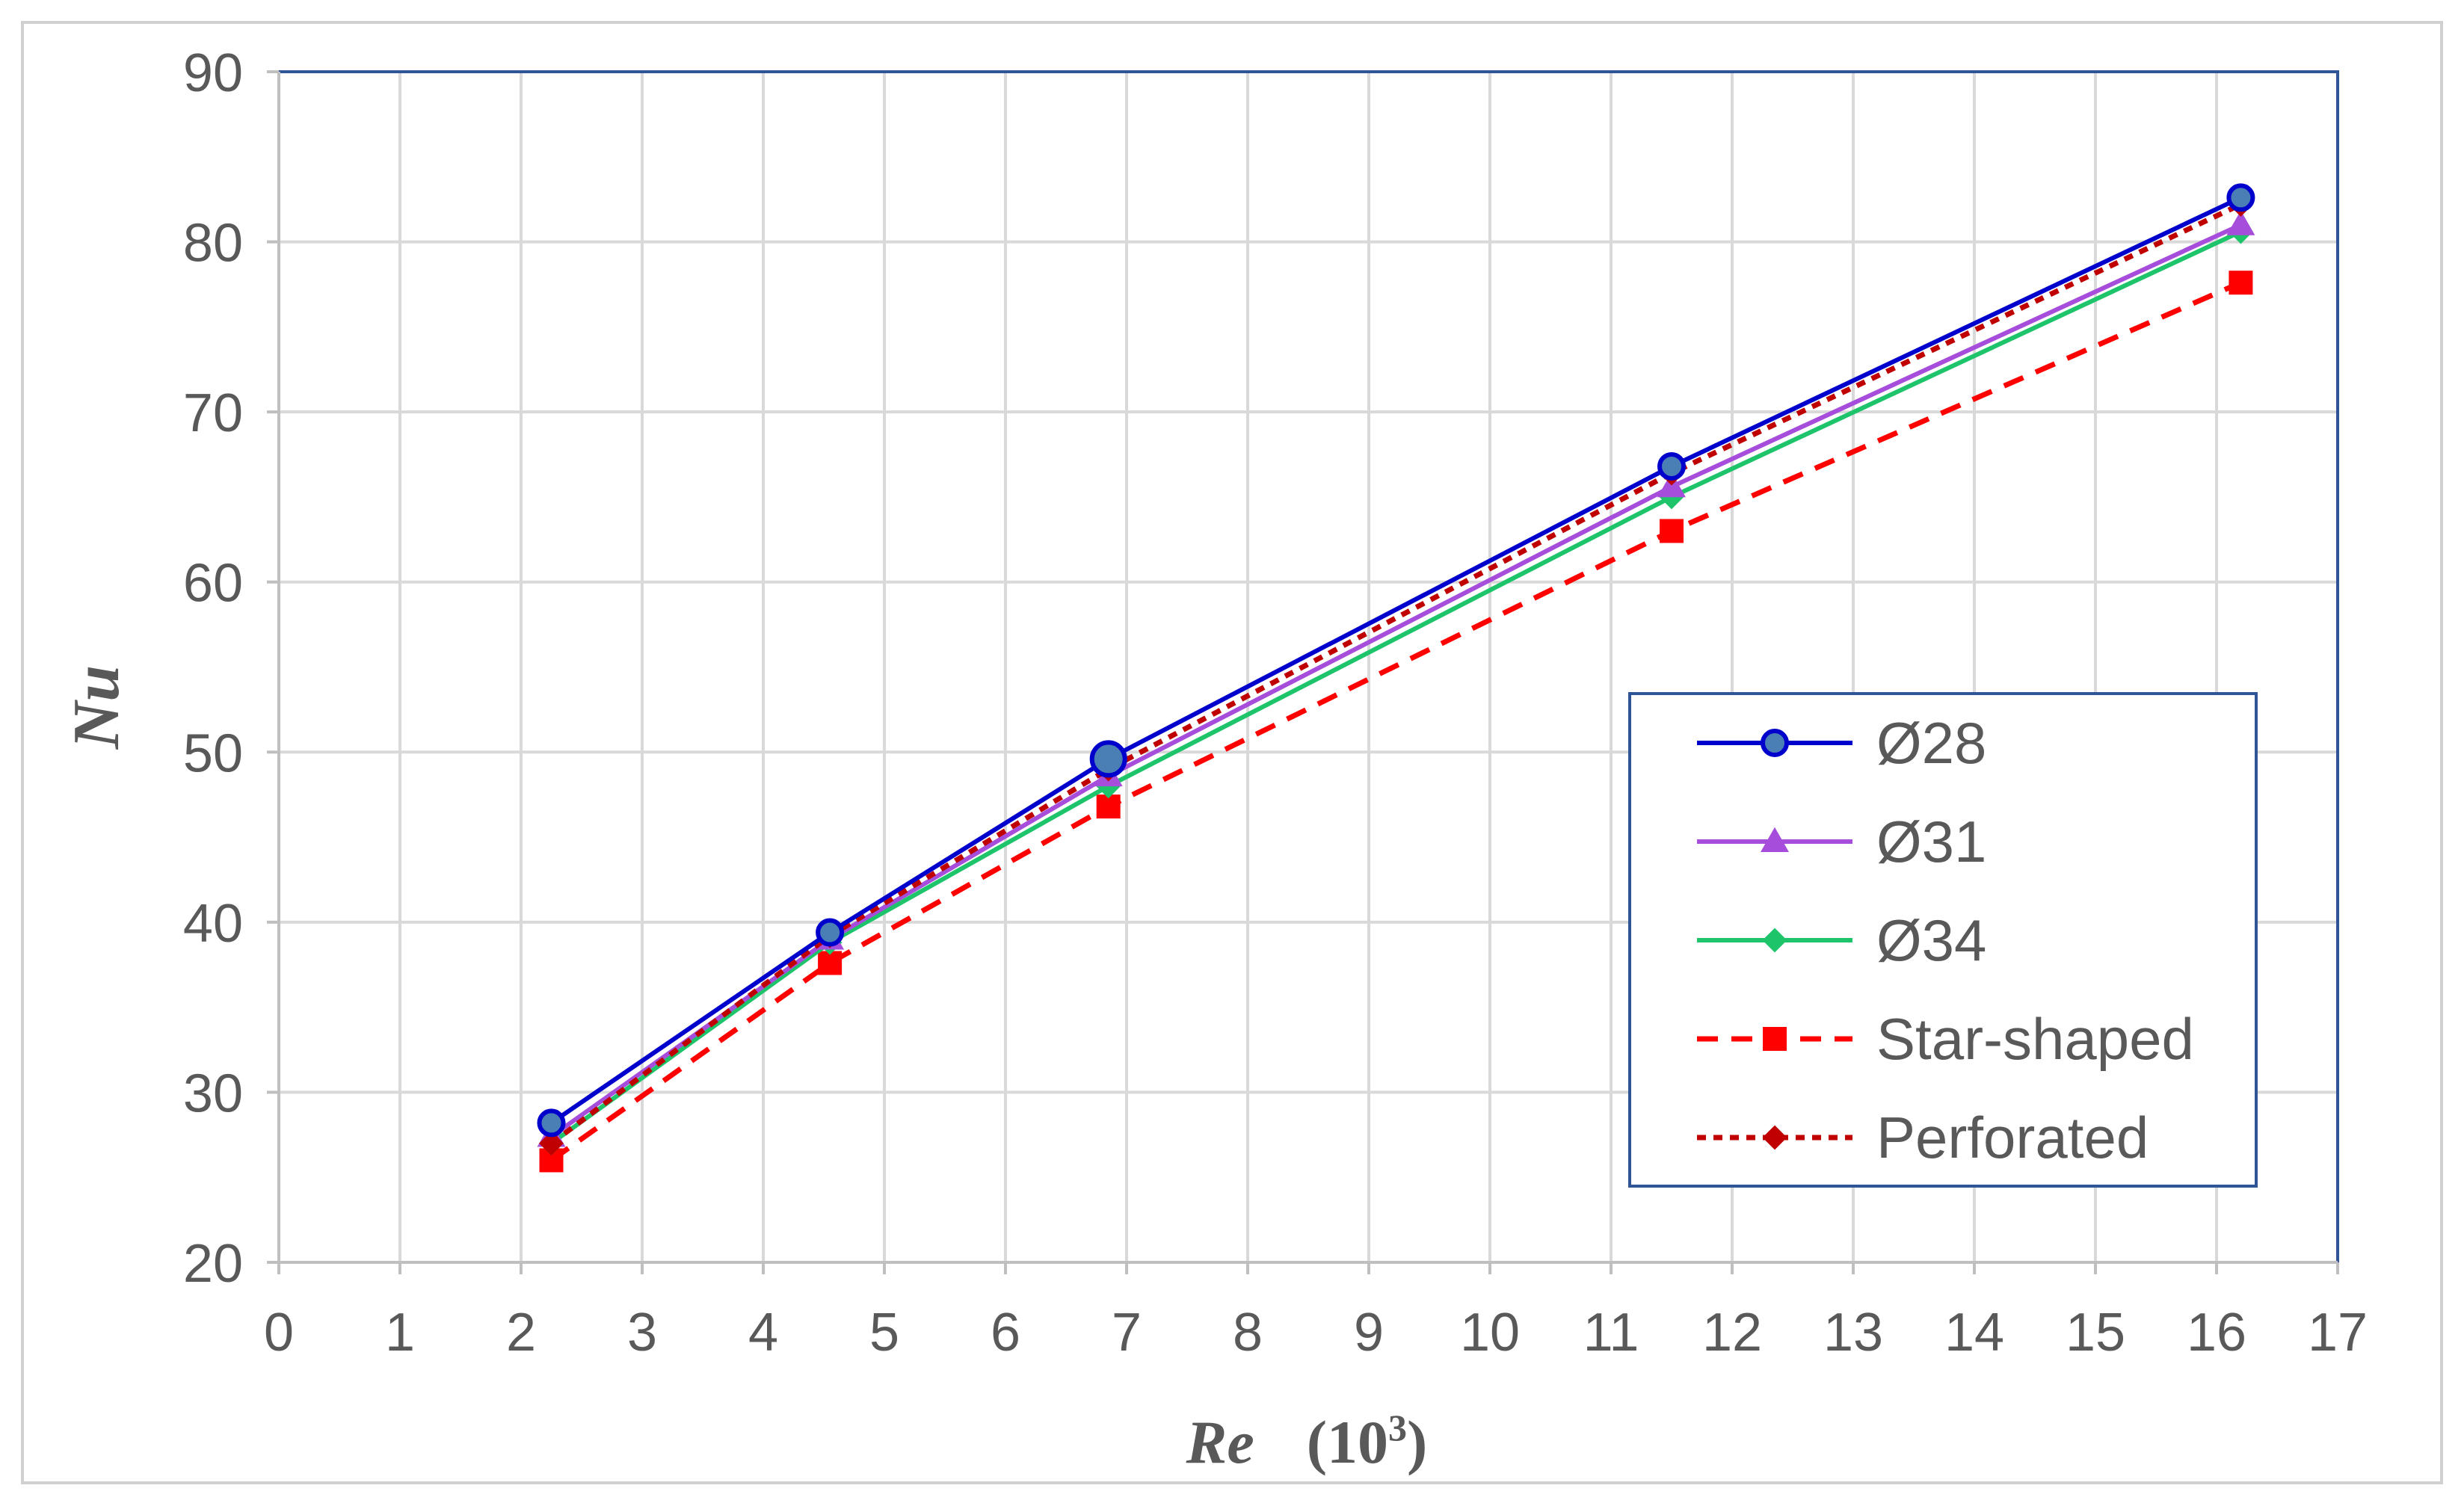 The image size is (2464, 1509). What do you see at coordinates (1841, 842) in the screenshot?
I see `legend-item-31: Ø31` at bounding box center [1841, 842].